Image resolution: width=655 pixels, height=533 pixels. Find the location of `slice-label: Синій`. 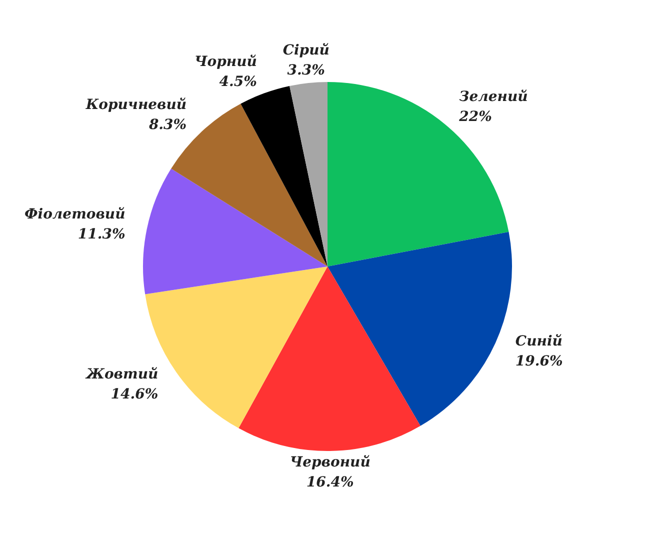

slice-label: Синій is located at coordinates (538, 342).